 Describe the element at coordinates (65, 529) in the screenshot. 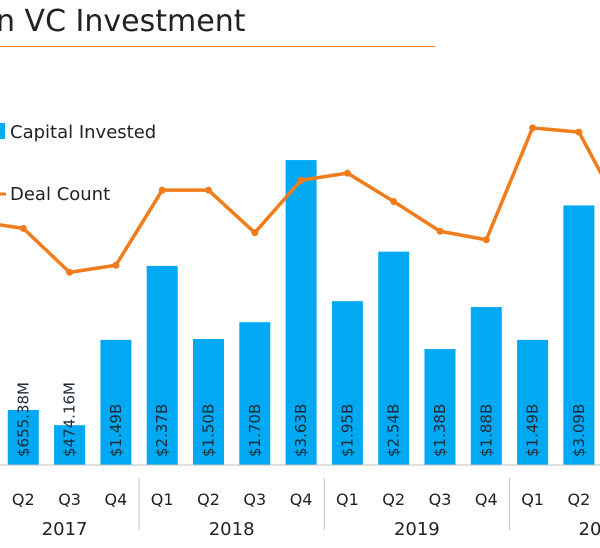

I see `x-year-label: 2017` at that location.